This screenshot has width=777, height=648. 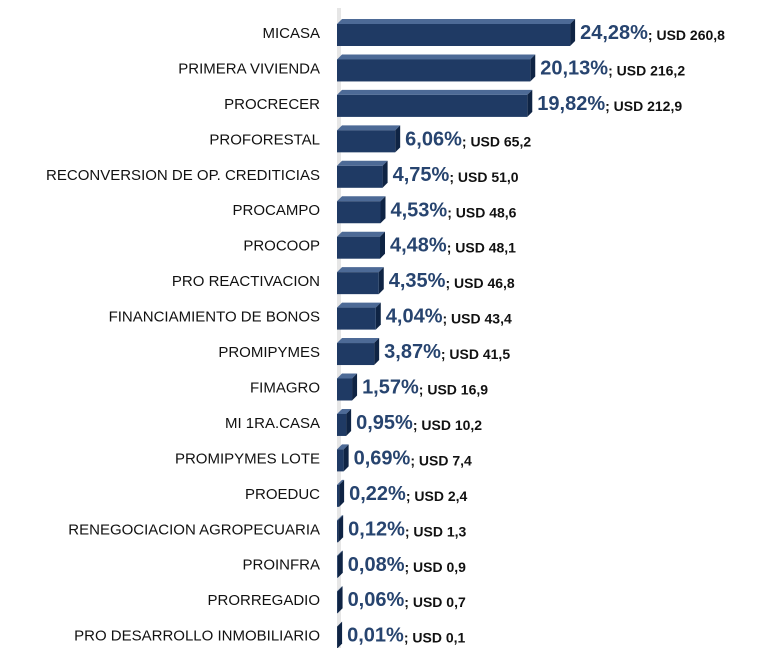 I want to click on usd-label: ; USD 48,1, so click(x=481, y=247).